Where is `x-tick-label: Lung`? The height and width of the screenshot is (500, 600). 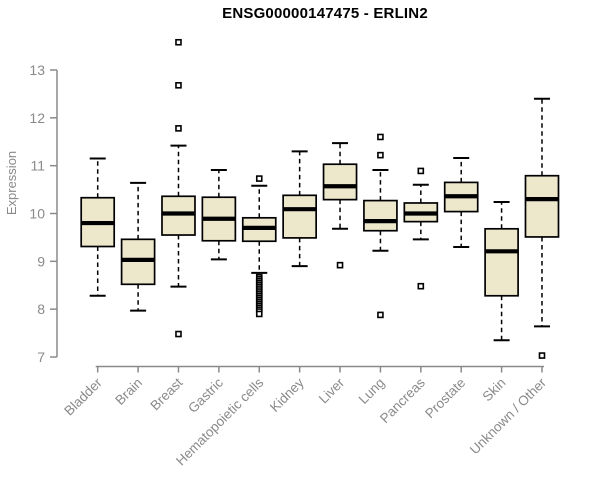
x-tick-label: Lung is located at coordinates (372, 391).